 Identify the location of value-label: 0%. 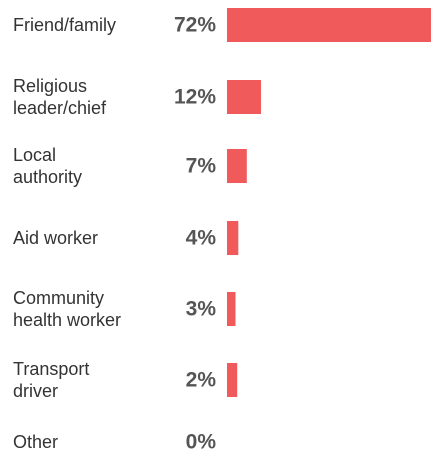
(201, 442).